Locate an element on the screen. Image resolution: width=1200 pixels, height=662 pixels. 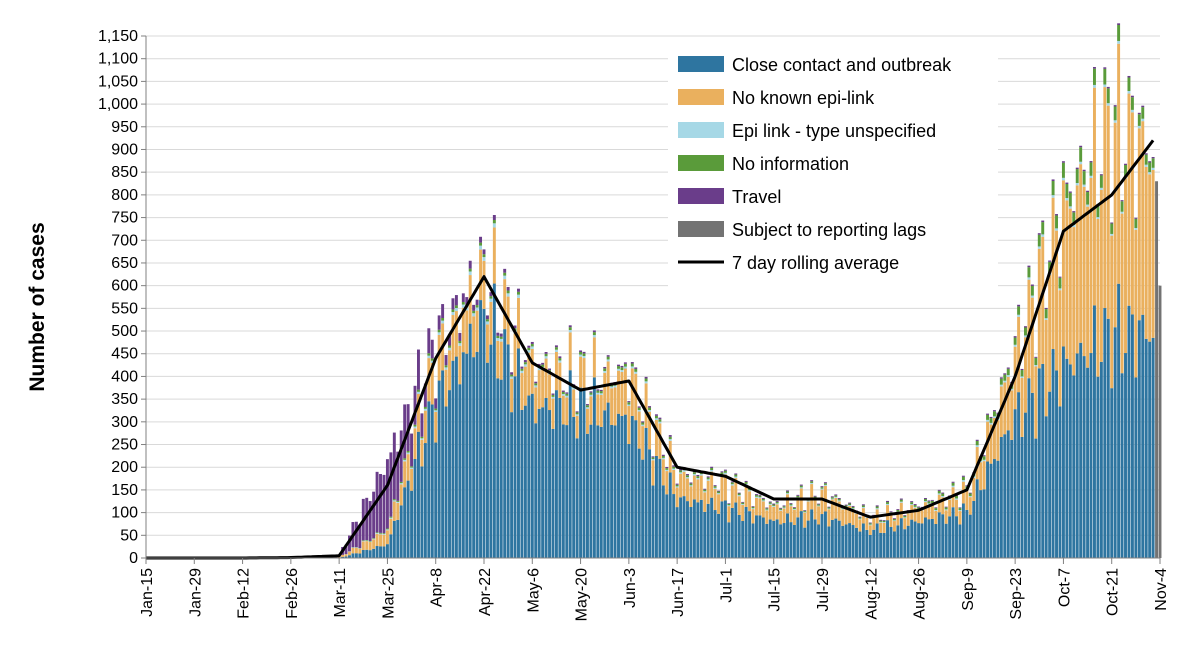
x-tick-label: Nov-4 is located at coordinates (1161, 589).